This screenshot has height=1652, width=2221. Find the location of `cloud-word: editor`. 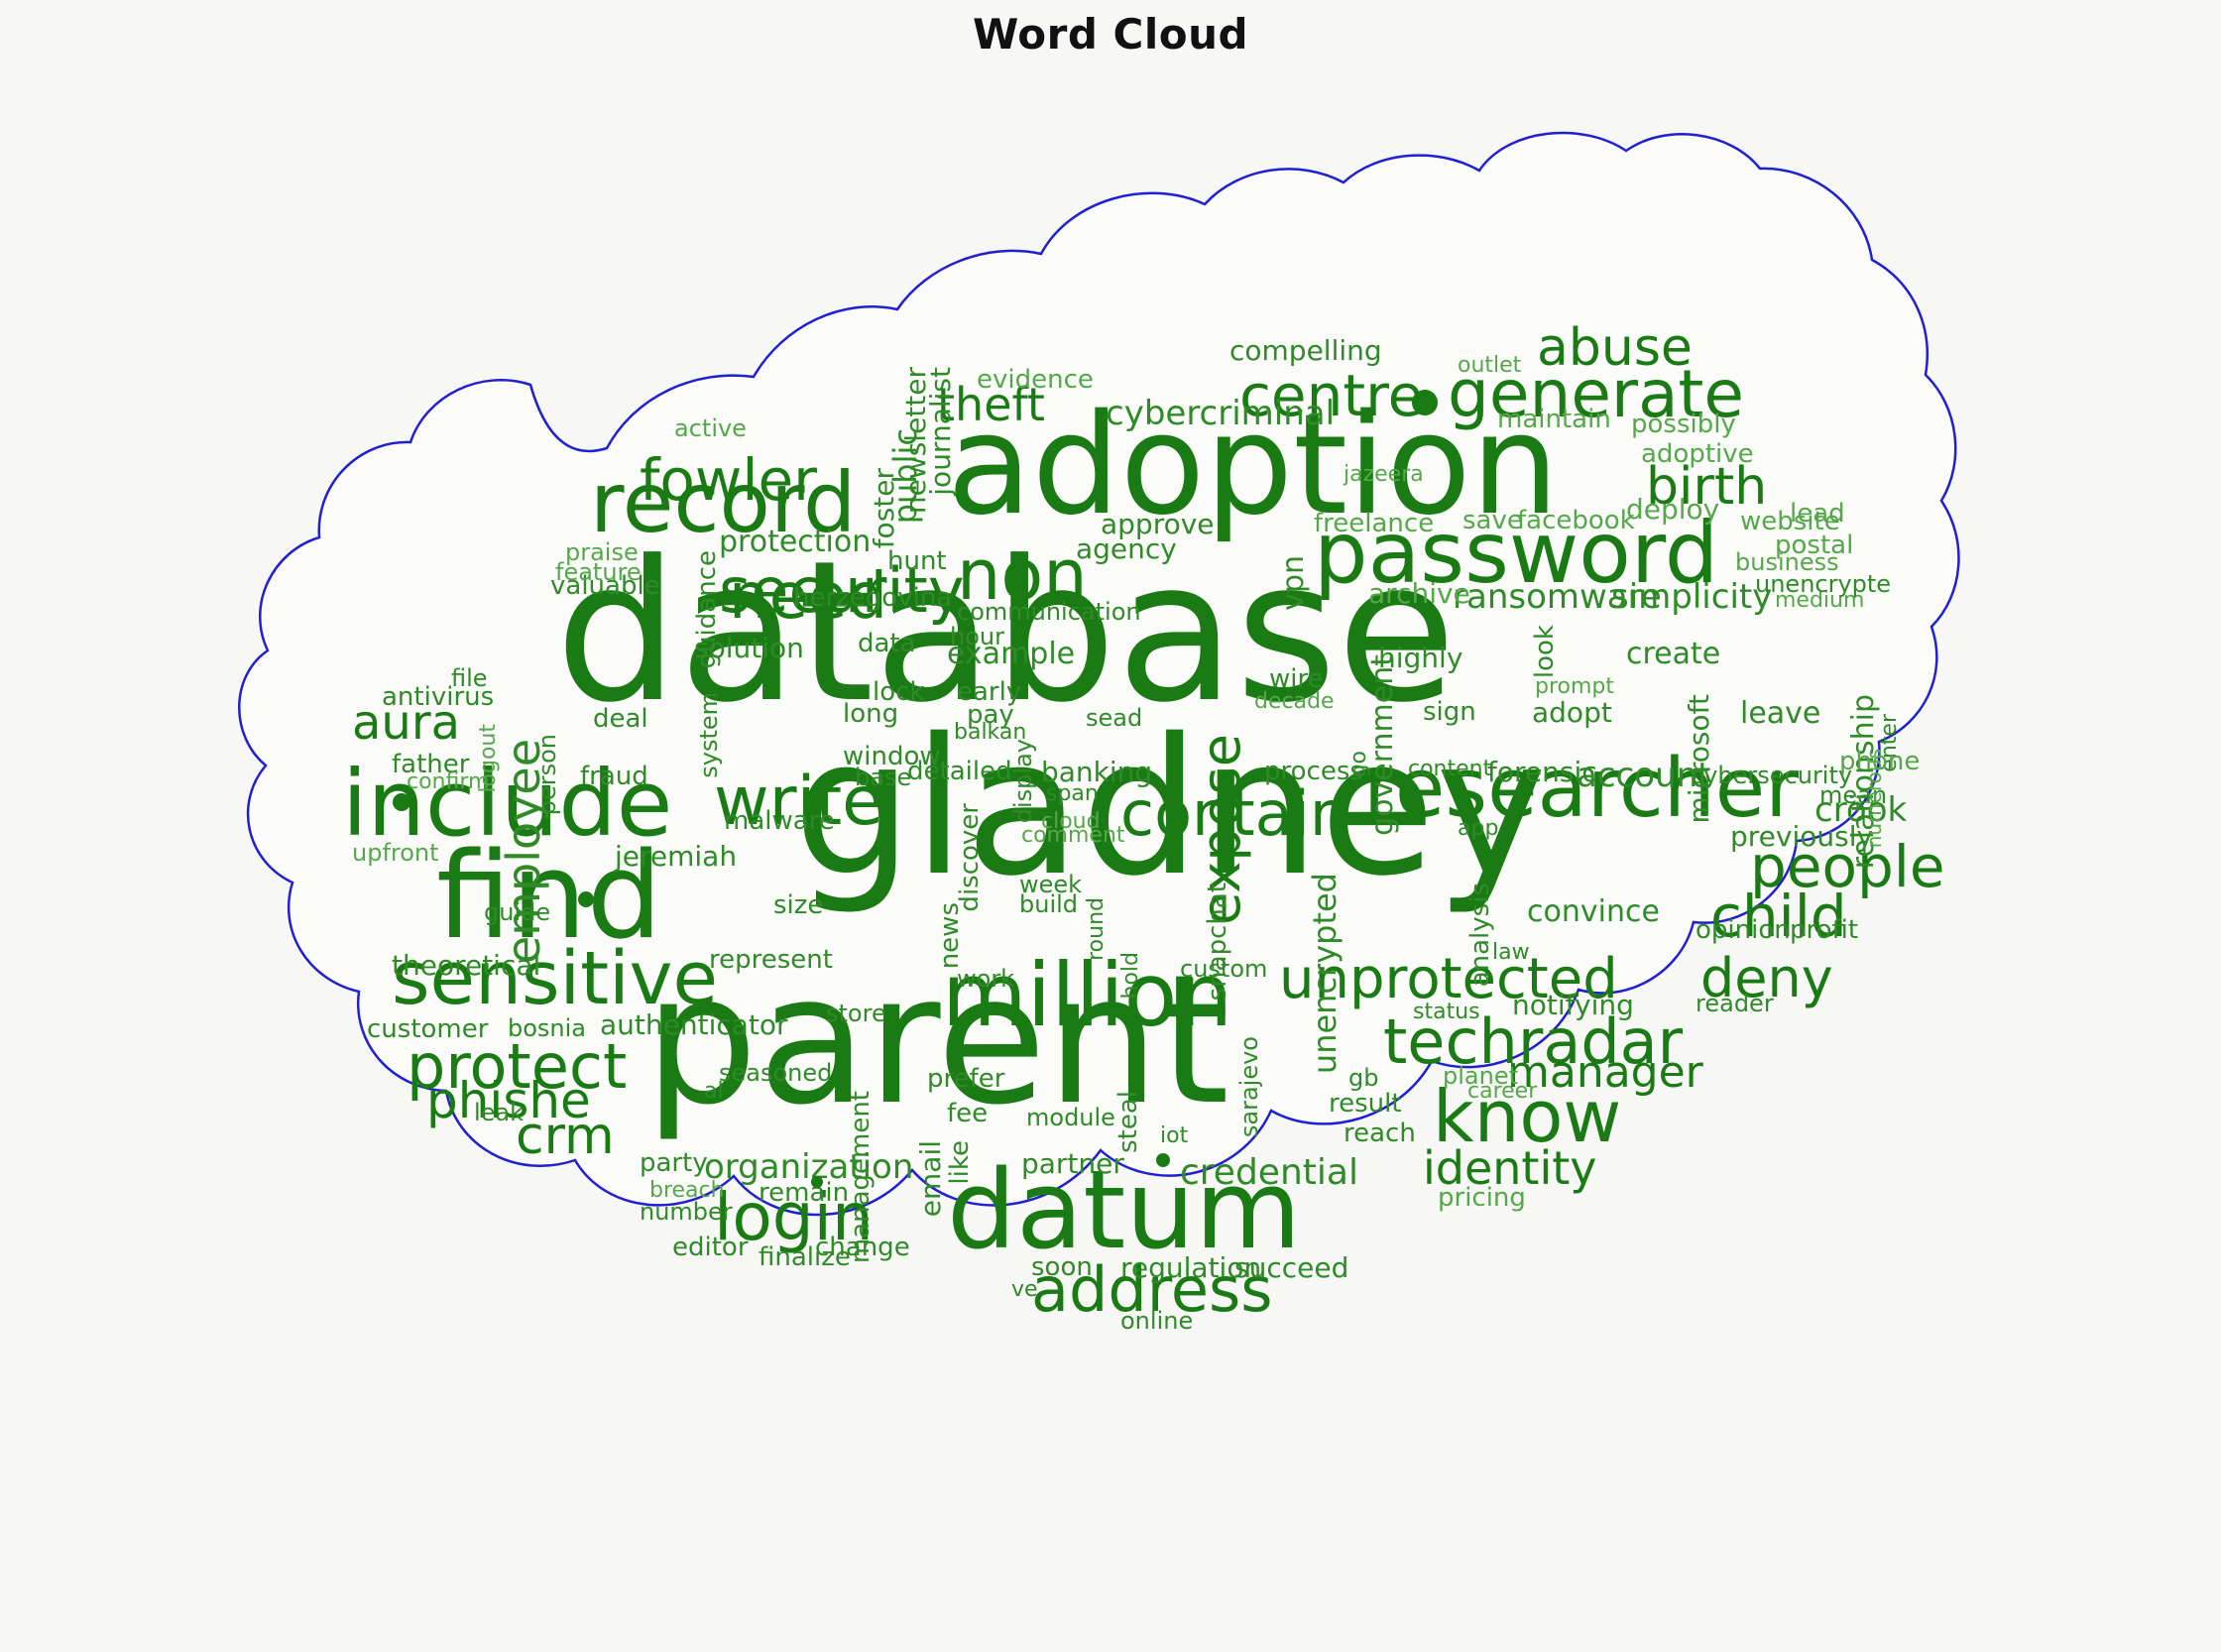

cloud-word: editor is located at coordinates (710, 1247).